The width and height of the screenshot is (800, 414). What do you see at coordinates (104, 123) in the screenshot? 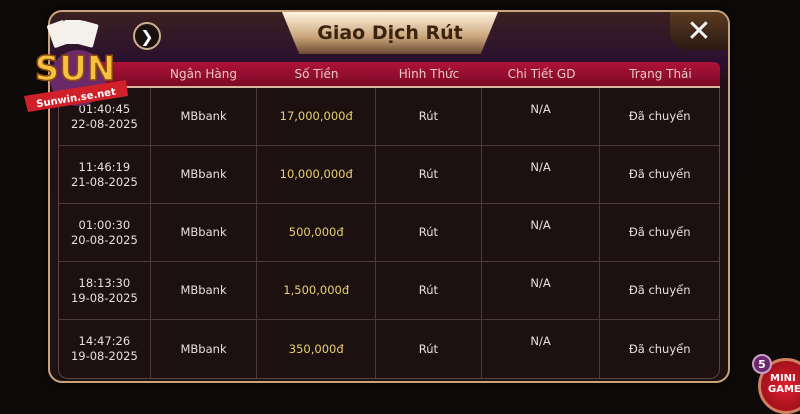
I see `cell-text: 22-08-2025` at bounding box center [104, 123].